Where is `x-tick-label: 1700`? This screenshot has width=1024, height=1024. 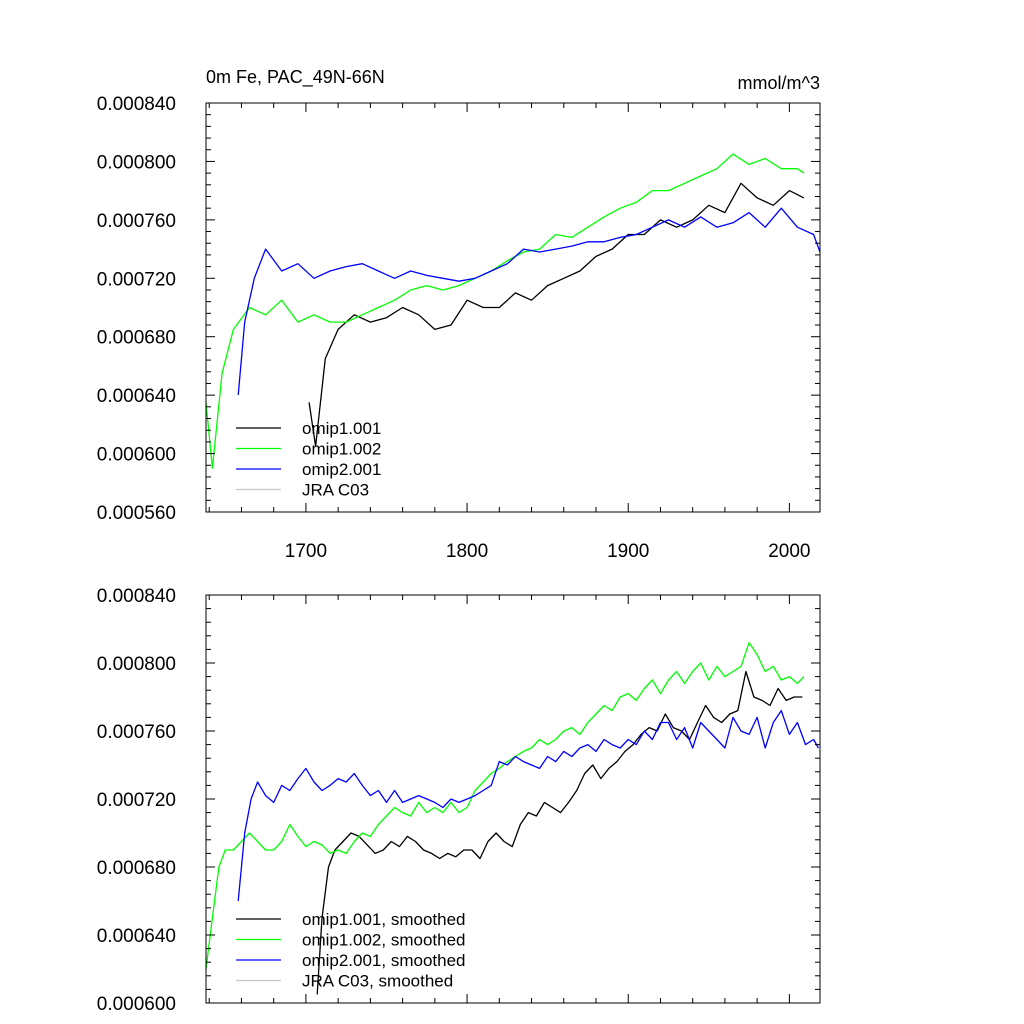
x-tick-label: 1700 is located at coordinates (306, 551).